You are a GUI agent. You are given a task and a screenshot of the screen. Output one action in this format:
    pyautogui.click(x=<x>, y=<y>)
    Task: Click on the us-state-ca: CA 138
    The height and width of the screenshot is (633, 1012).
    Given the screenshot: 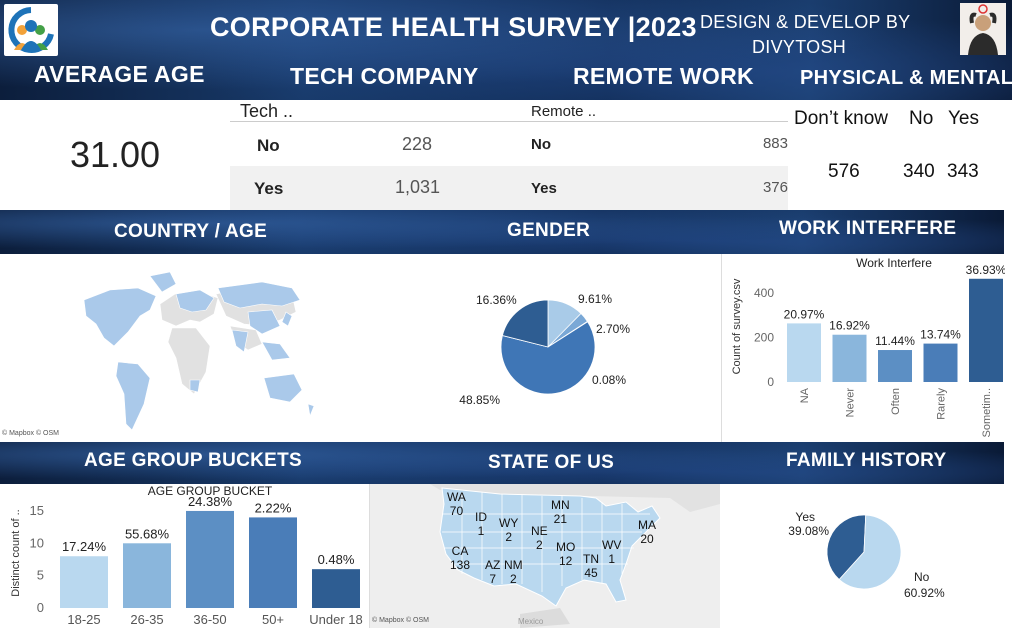 What is the action you would take?
    pyautogui.click(x=460, y=558)
    